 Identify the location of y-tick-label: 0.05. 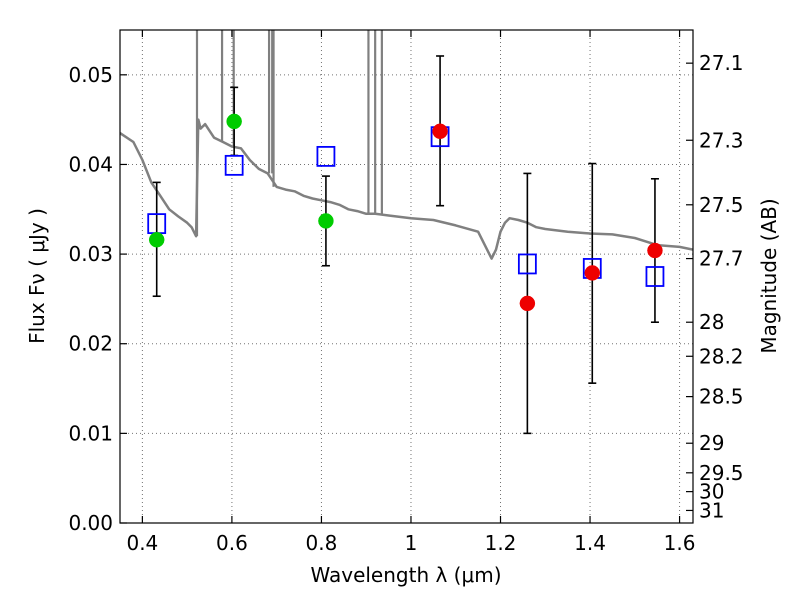
(90, 75).